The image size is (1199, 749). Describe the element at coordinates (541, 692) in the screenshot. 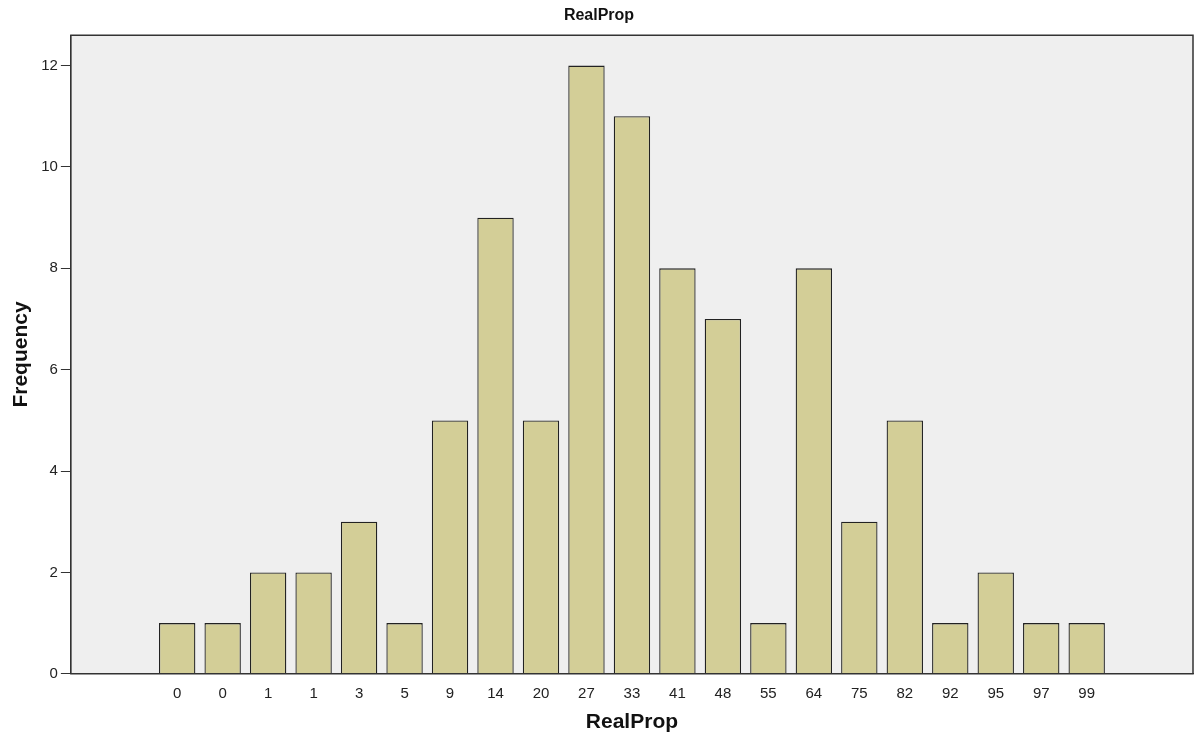

I see `x-tick-label: 20` at that location.